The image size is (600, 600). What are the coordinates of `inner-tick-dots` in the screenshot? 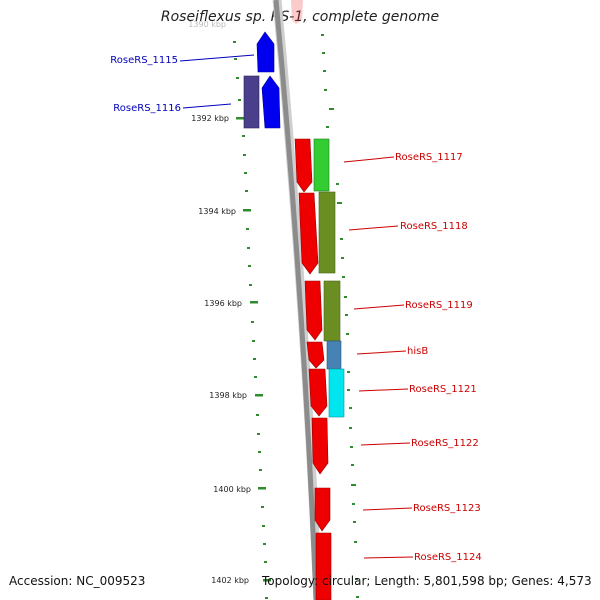 It's located at (250, 320).